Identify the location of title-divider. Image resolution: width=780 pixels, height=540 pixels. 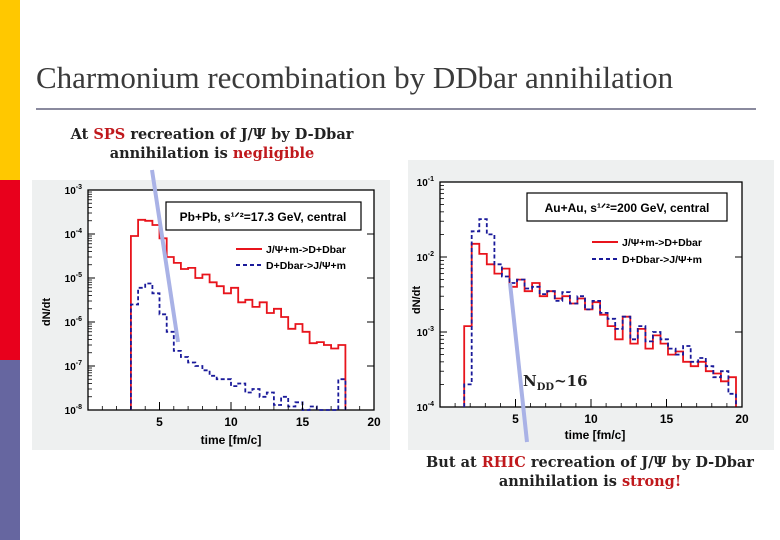
(396, 109).